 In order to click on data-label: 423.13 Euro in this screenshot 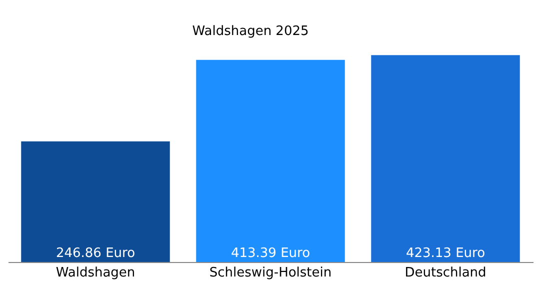, I will do `click(446, 253)`.